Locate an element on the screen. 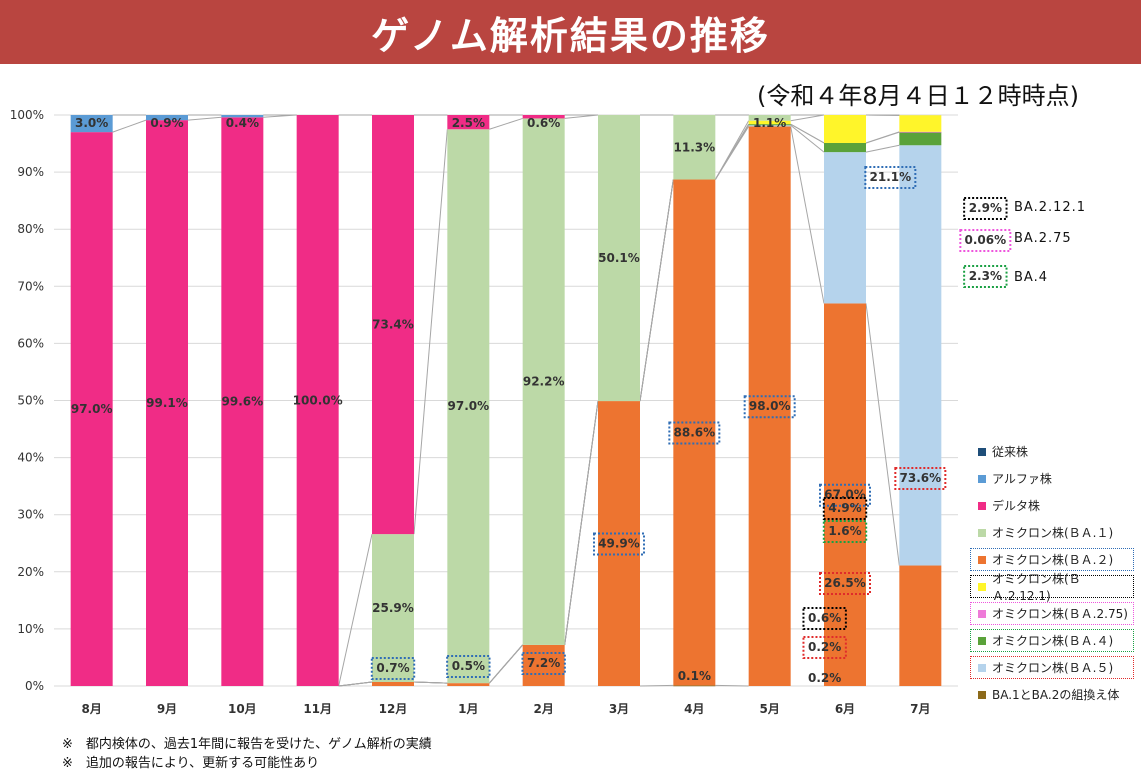 Image resolution: width=1141 pixels, height=781 pixels. data-label: 49.9% is located at coordinates (619, 544).